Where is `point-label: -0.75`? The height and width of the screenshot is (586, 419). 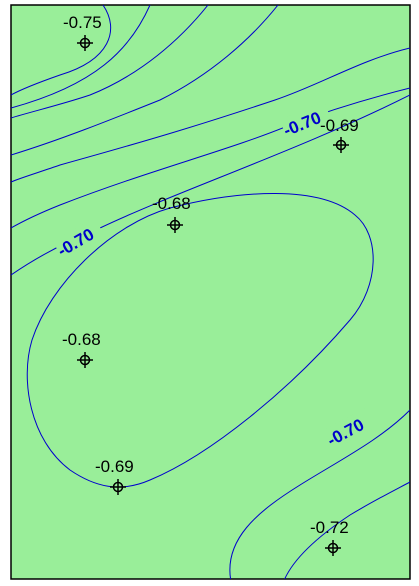
point-label: -0.75 is located at coordinates (82, 22).